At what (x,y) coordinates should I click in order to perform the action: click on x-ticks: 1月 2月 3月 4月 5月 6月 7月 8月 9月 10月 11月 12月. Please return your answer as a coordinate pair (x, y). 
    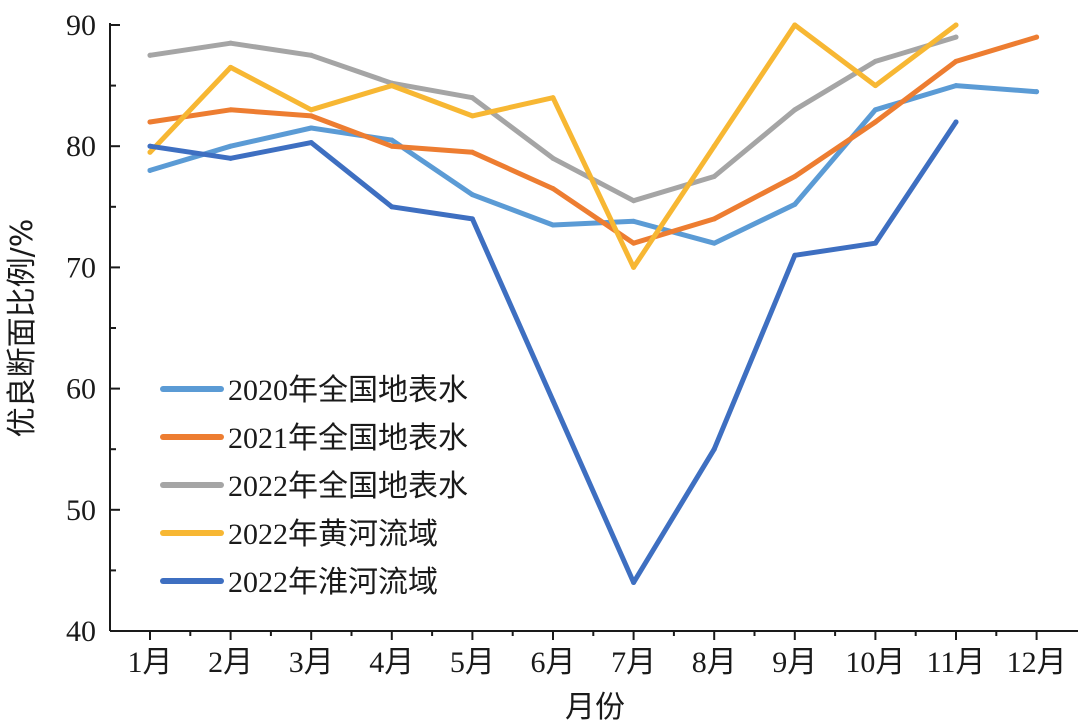
    Looking at the image, I should click on (597, 655).